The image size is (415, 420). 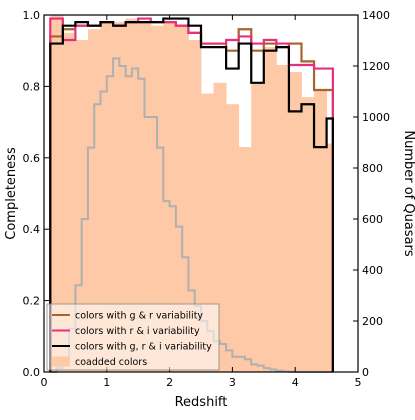 What do you see at coordinates (376, 66) in the screenshot?
I see `y-right-tick-label: 1200` at bounding box center [376, 66].